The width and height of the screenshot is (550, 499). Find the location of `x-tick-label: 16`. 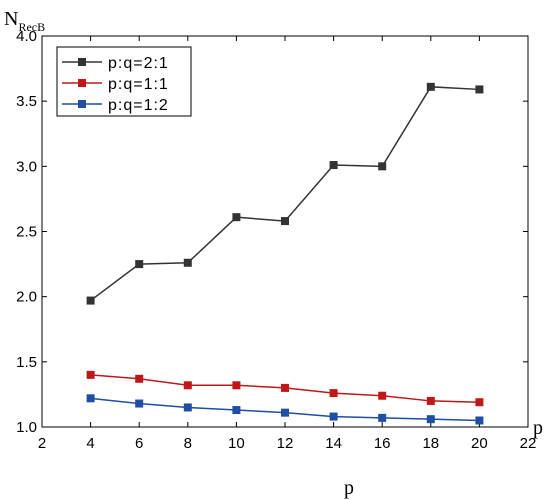

x-tick-label: 16 is located at coordinates (382, 443).